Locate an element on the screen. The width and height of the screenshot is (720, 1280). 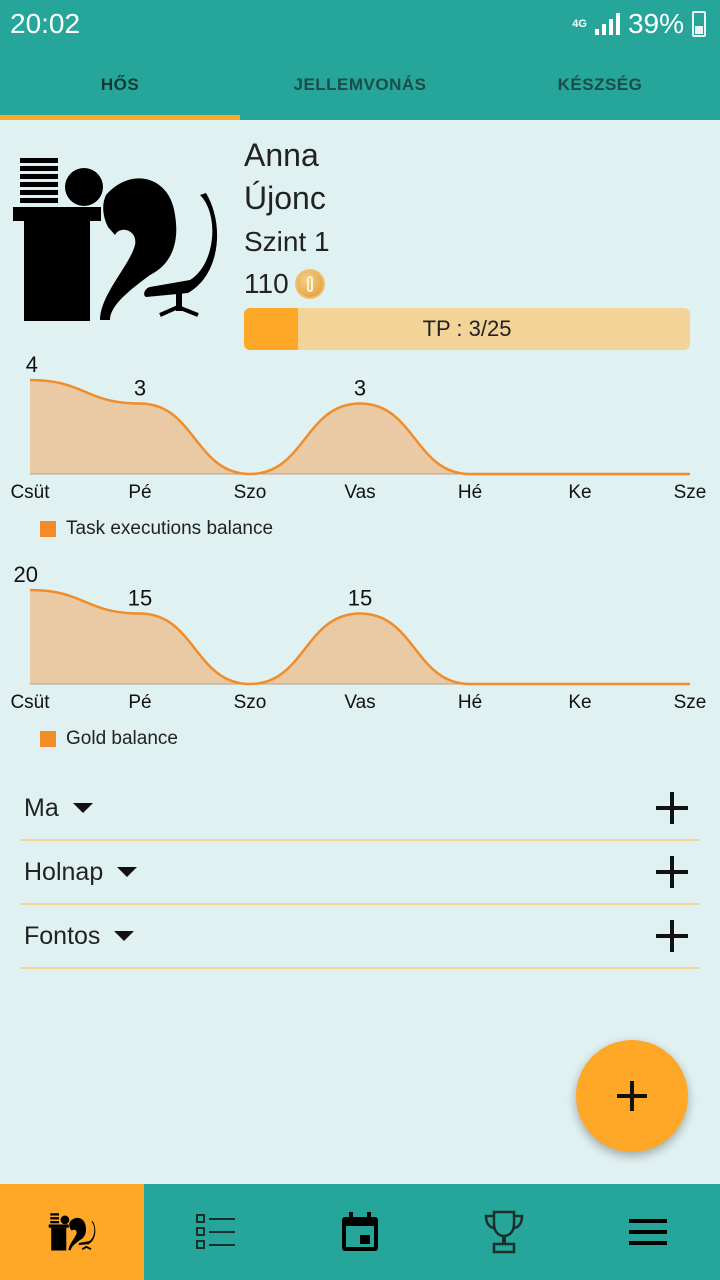
section-today: Ma is located at coordinates (360, 809).